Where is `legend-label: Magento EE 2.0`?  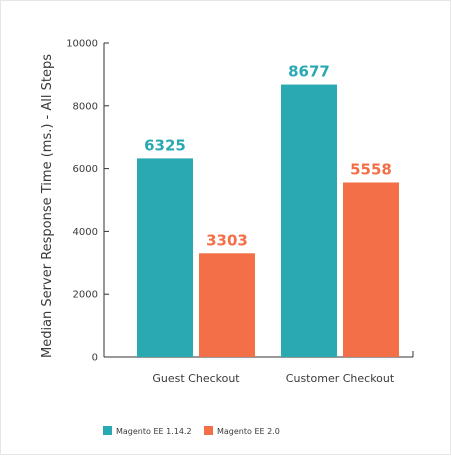 legend-label: Magento EE 2.0 is located at coordinates (248, 431).